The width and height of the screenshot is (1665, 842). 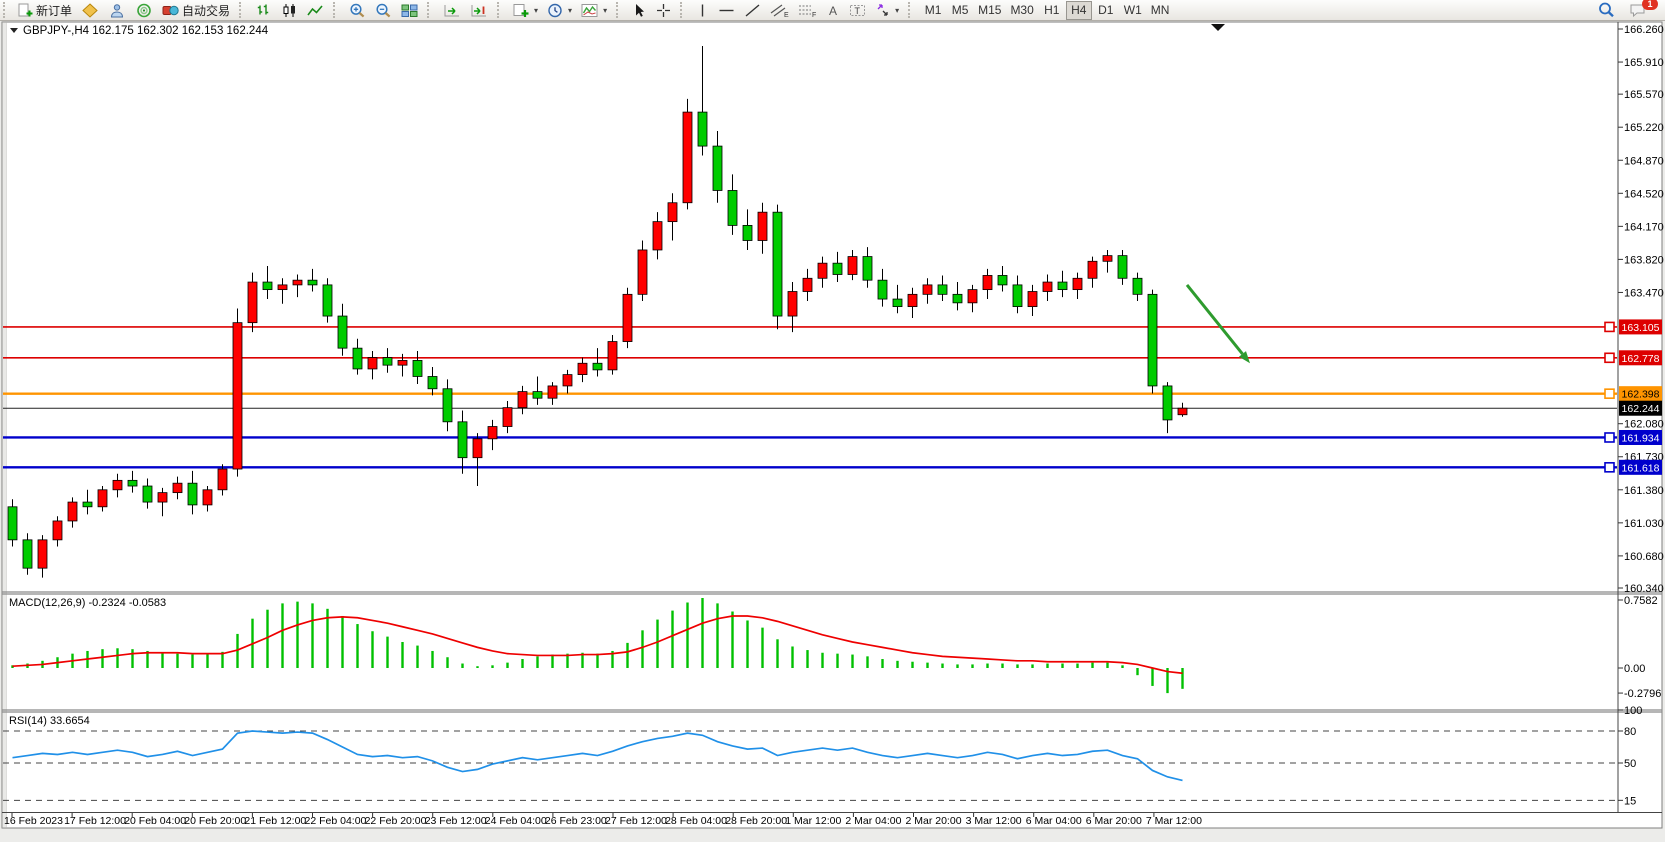 I want to click on autotrading-button: 自动交易, so click(x=196, y=10).